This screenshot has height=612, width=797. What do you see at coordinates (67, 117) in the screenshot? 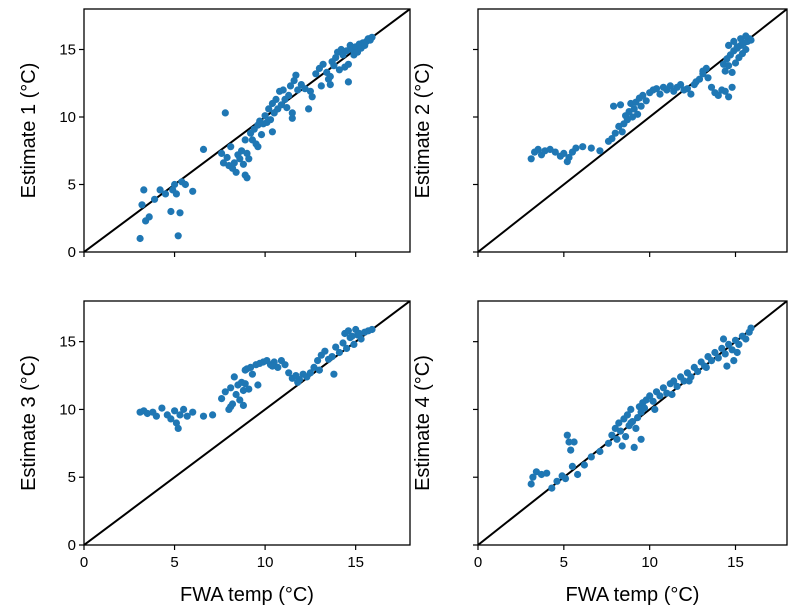
I see `y-tick-label: 10` at bounding box center [67, 117].